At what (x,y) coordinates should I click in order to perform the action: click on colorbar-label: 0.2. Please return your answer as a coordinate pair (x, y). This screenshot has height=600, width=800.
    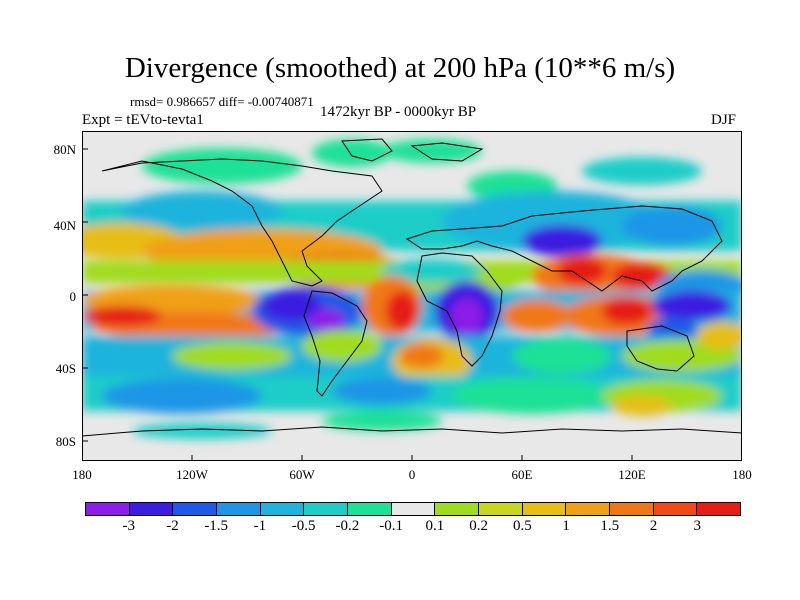
    Looking at the image, I should click on (478, 526).